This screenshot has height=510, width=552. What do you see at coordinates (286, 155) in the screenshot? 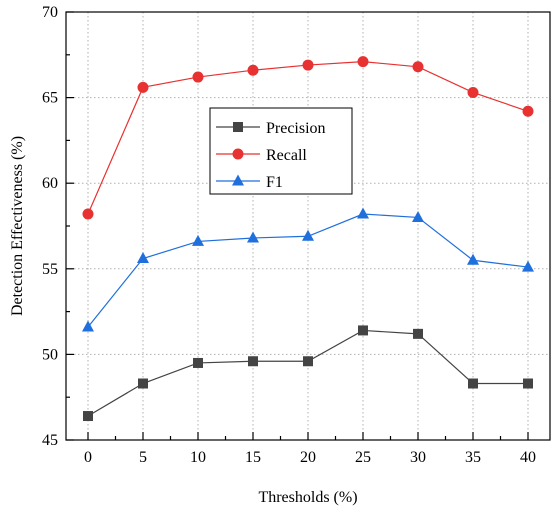
I see `legend-recall-label: Recall` at bounding box center [286, 155].